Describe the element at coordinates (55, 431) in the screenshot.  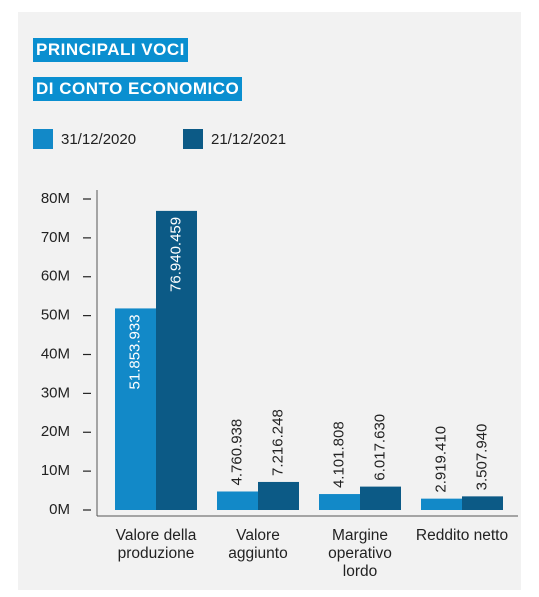
I see `y-tick-label: 20M` at that location.